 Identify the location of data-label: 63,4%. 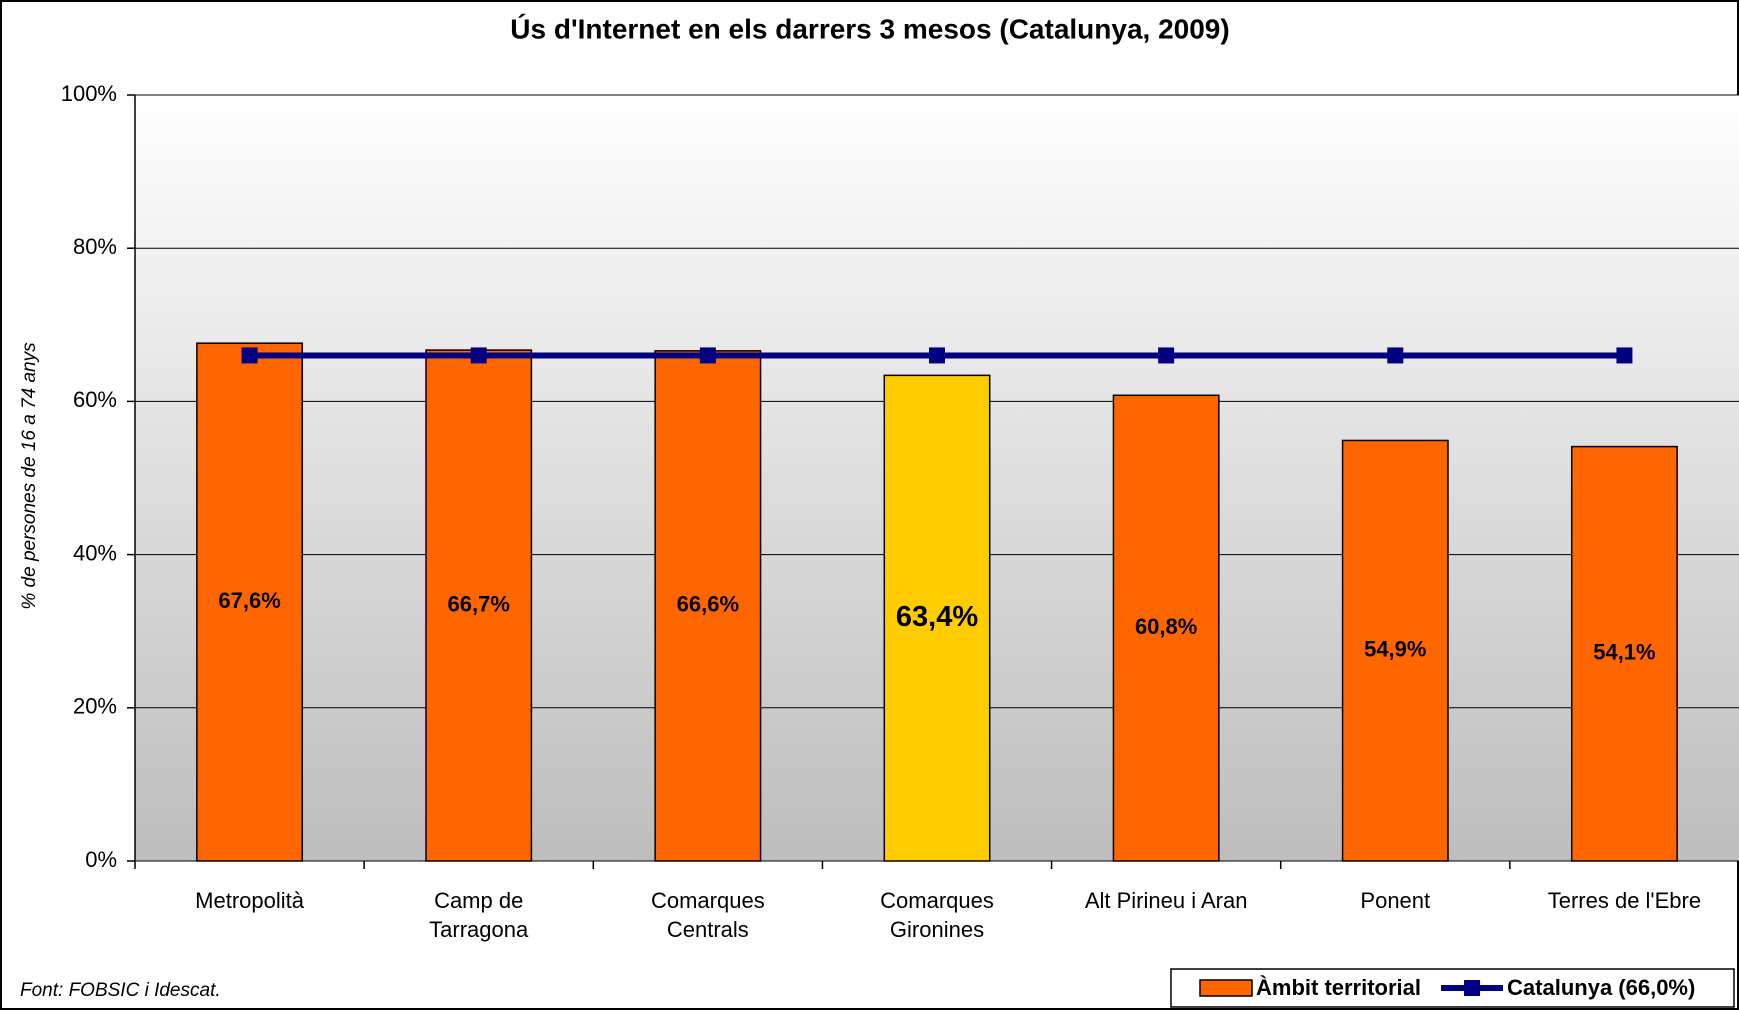
(937, 617).